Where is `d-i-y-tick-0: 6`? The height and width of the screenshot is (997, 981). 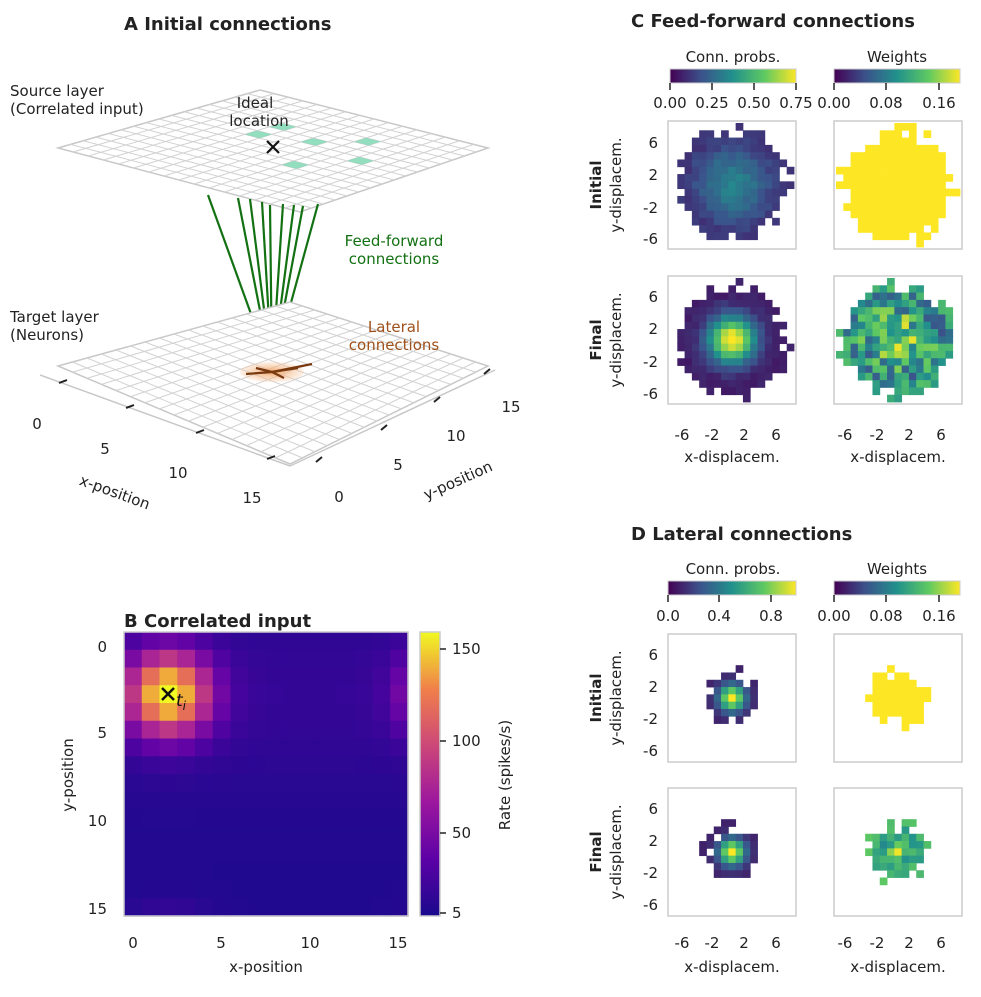 d-i-y-tick-0: 6 is located at coordinates (653, 655).